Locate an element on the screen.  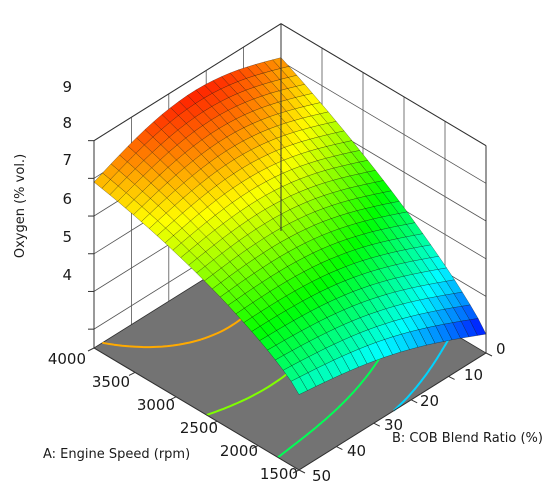
y-tick-label: 30 is located at coordinates (393, 425).